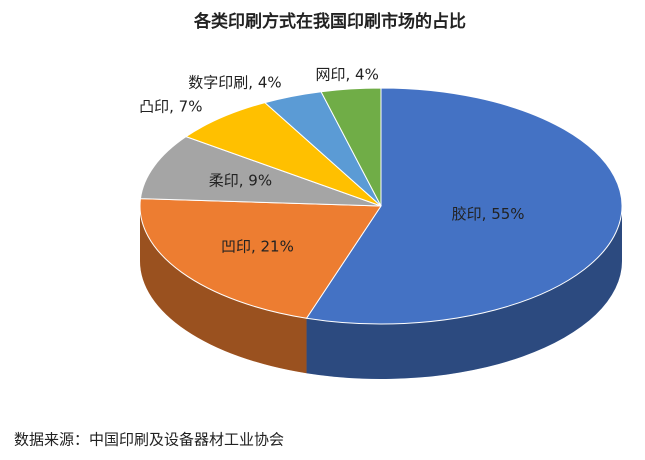 The width and height of the screenshot is (645, 460). What do you see at coordinates (149, 440) in the screenshot?
I see `source-note: 数据来源：中国印刷及设备器材工业协会` at bounding box center [149, 440].